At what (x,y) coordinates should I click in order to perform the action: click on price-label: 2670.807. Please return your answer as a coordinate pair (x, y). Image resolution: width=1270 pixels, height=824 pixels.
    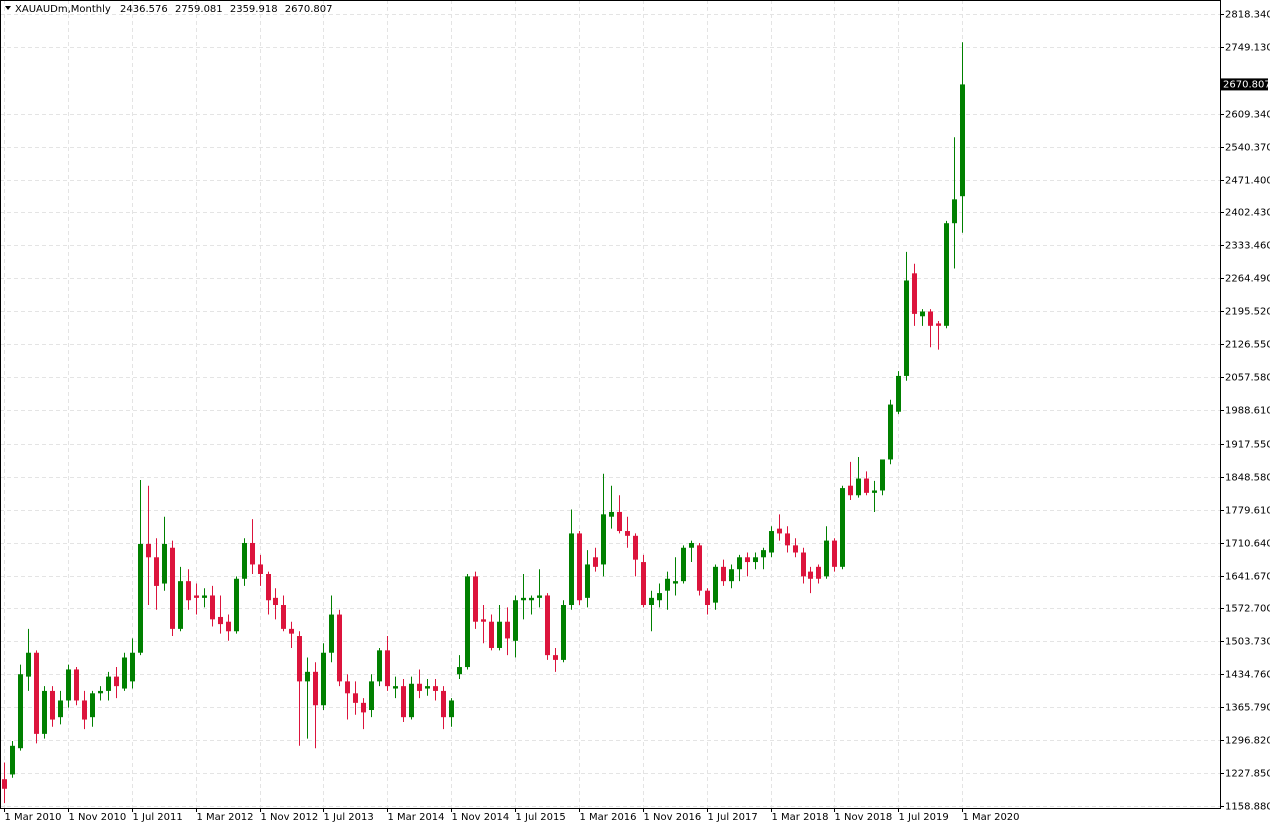
    Looking at the image, I should click on (1246, 84).